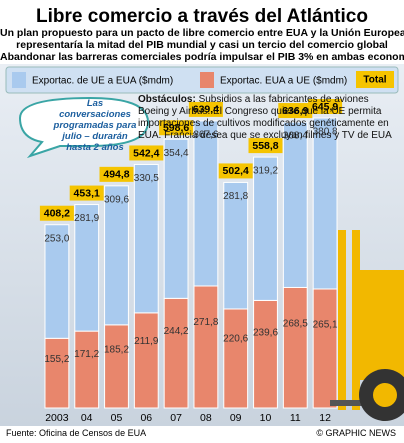  I want to click on total-label: 636,9, so click(295, 111).